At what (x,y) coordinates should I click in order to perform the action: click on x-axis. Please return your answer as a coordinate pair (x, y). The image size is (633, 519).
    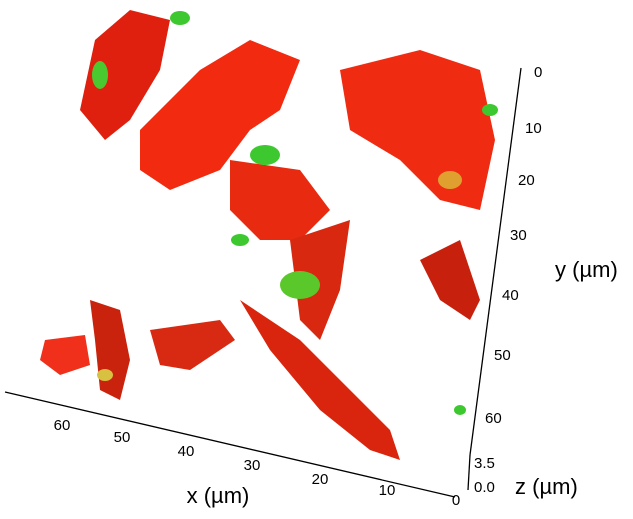
    Looking at the image, I should click on (230, 444).